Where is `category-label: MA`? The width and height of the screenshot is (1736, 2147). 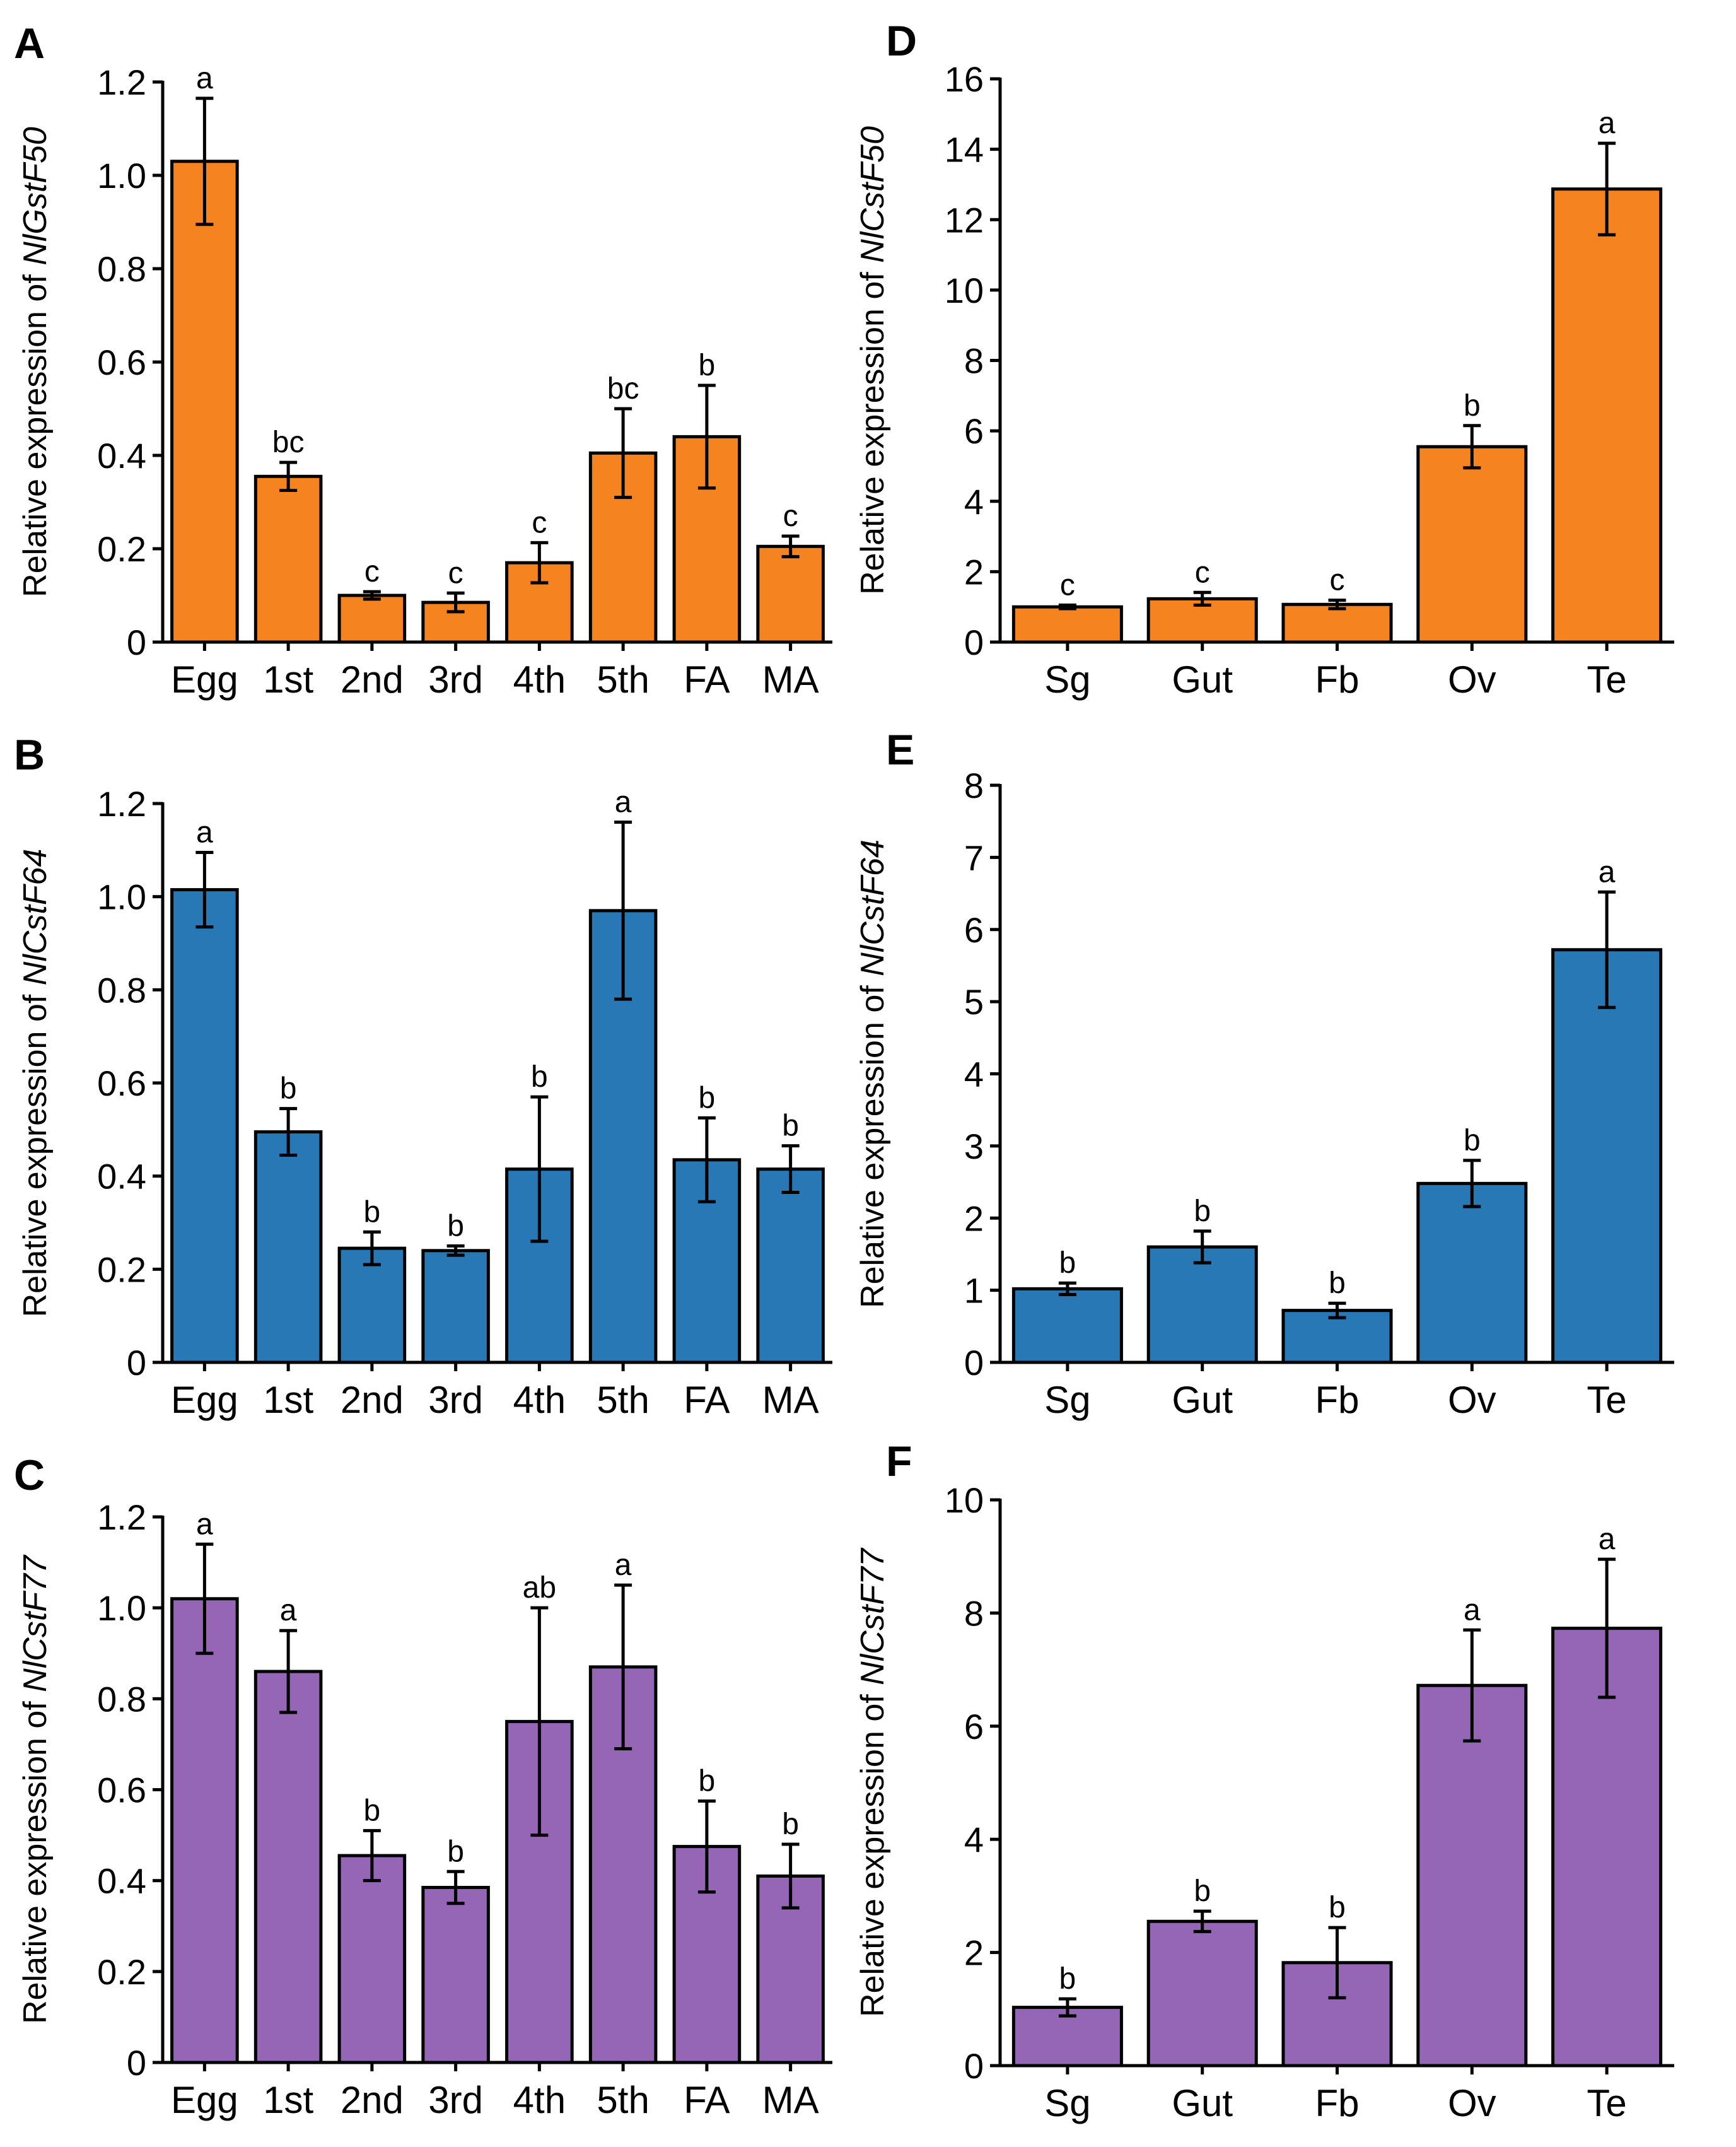 category-label: MA is located at coordinates (790, 2100).